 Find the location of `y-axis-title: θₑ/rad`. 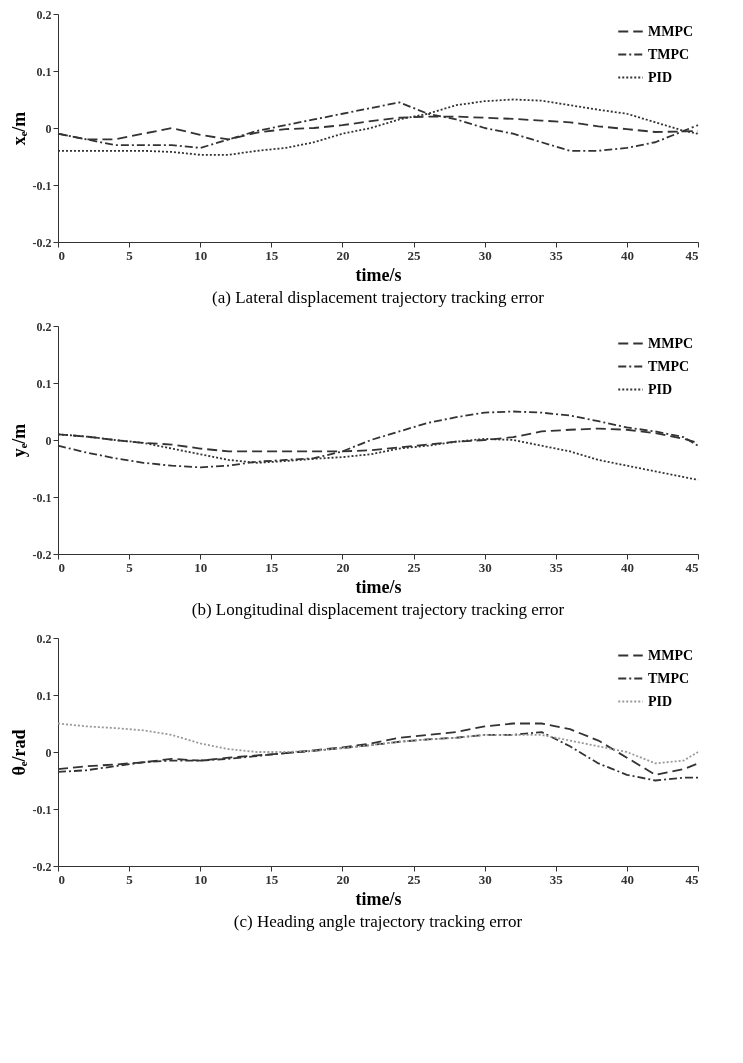

y-axis-title: θₑ/rad is located at coordinates (18, 752).